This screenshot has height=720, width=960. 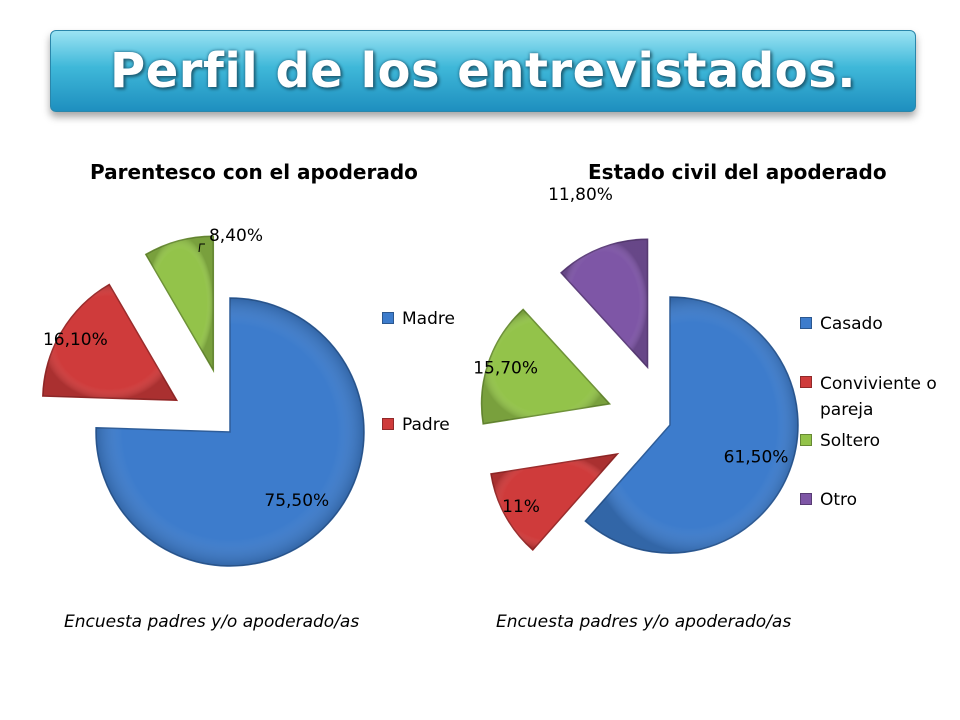 What do you see at coordinates (644, 622) in the screenshot?
I see `chart-2-source: Encuesta padres y/o apoderado/as` at bounding box center [644, 622].